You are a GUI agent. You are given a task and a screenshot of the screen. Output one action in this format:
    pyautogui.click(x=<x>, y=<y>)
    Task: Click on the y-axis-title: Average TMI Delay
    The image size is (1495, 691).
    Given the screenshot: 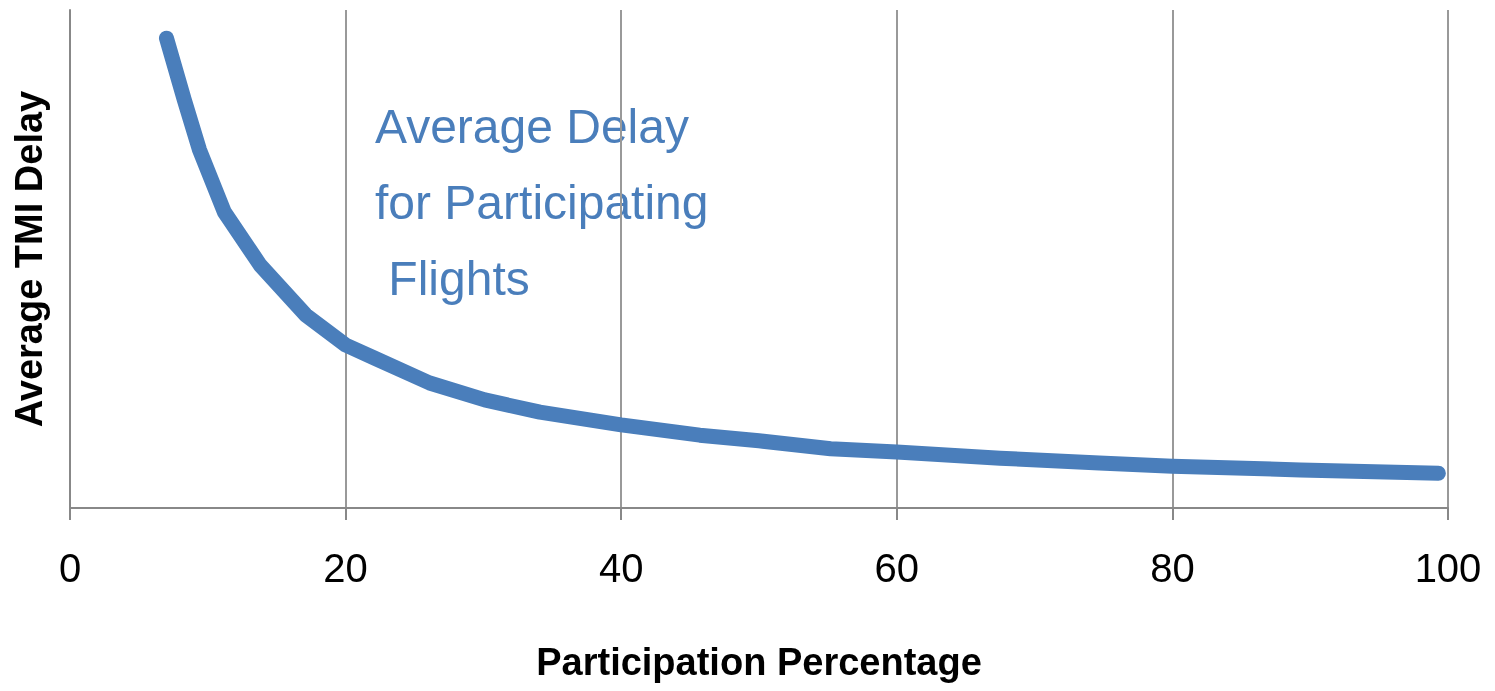 What is the action you would take?
    pyautogui.click(x=29, y=259)
    